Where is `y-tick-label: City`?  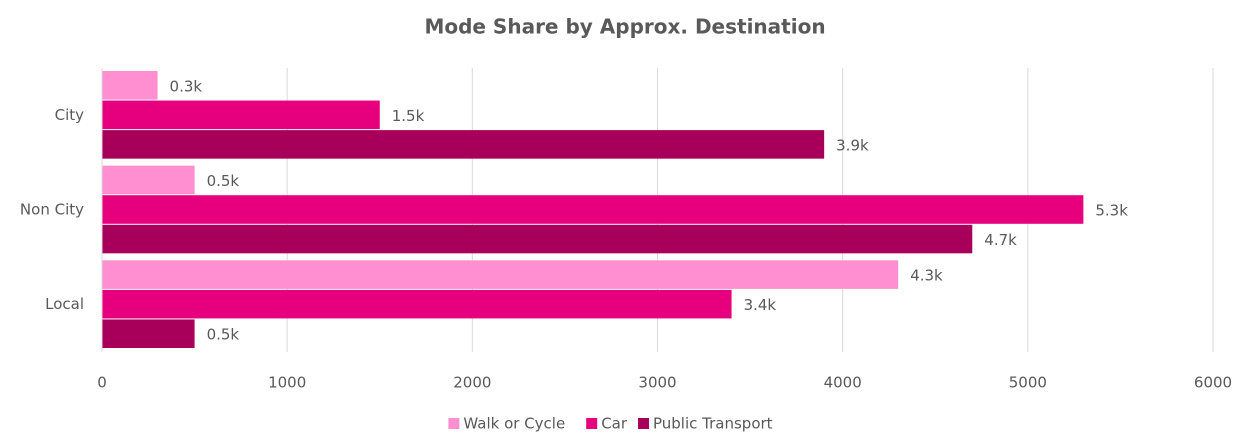
y-tick-label: City is located at coordinates (70, 115).